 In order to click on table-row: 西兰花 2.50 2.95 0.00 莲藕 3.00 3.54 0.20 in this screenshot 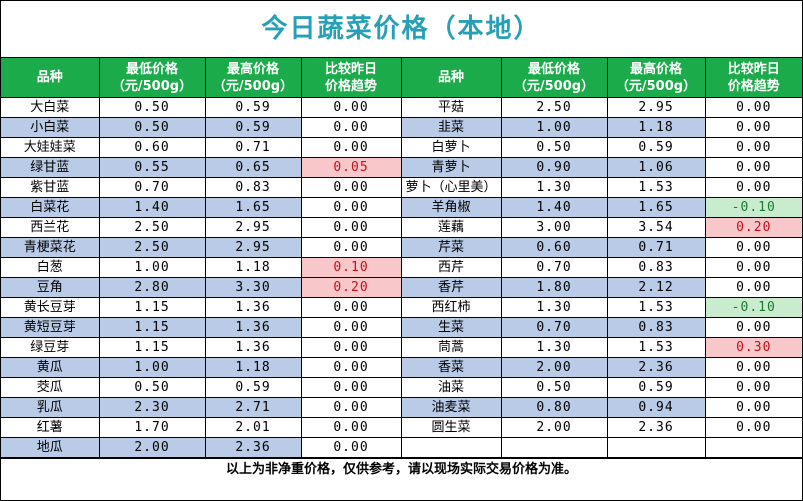, I will do `click(401, 227)`.